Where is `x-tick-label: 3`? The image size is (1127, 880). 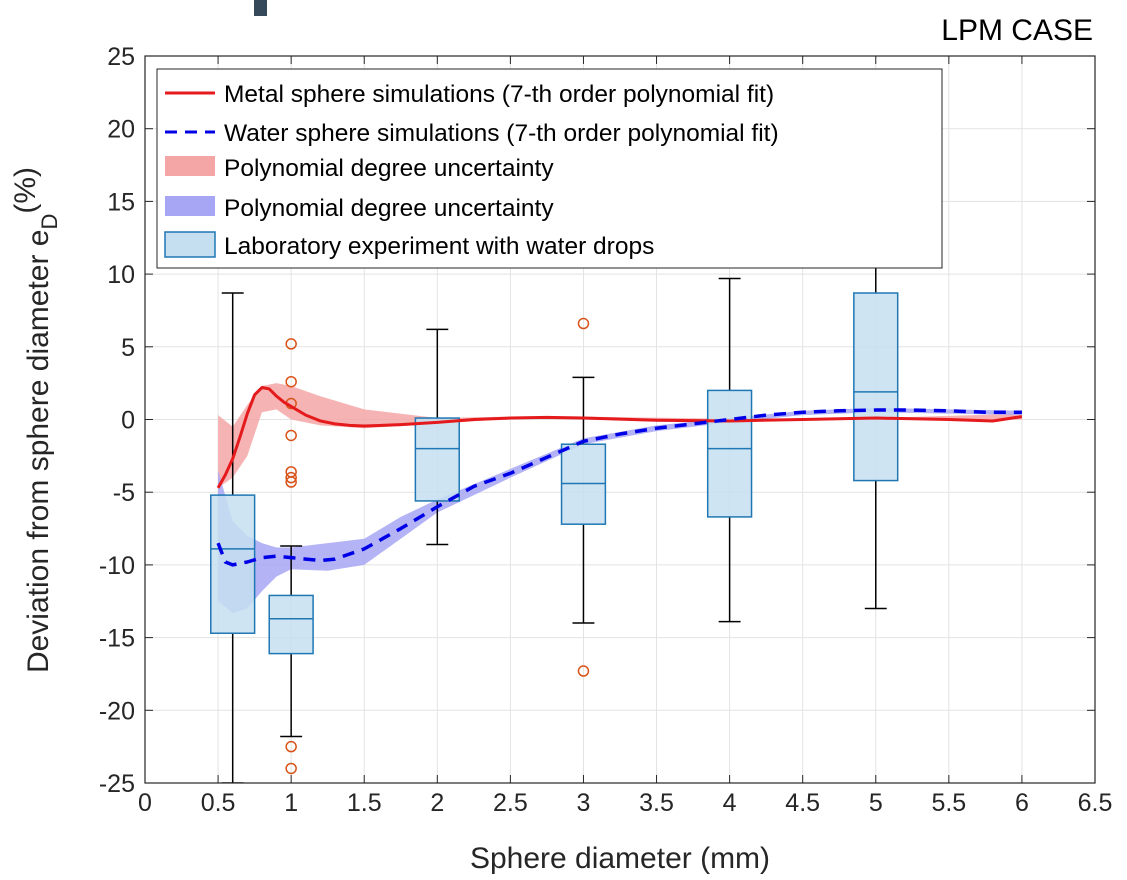 x-tick-label: 3 is located at coordinates (584, 803).